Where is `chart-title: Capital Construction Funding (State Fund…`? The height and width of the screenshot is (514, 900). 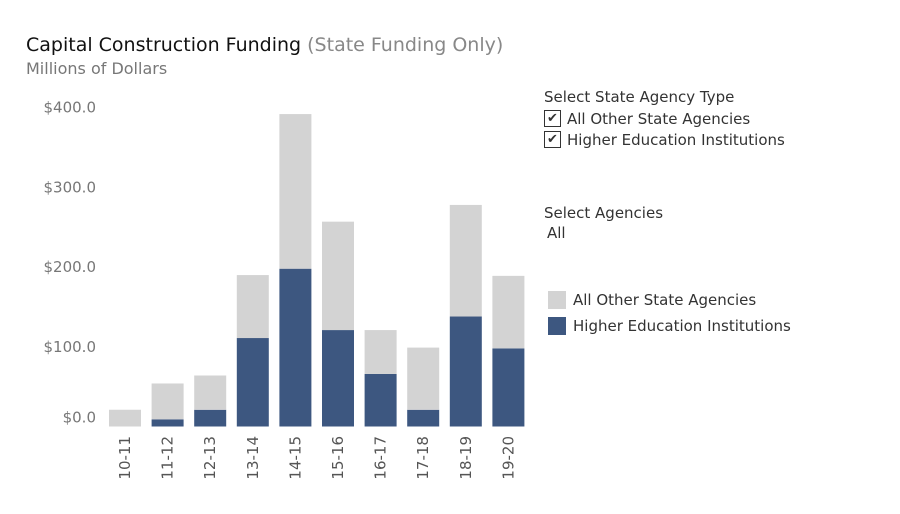 chart-title: Capital Construction Funding (State Fund… is located at coordinates (265, 45).